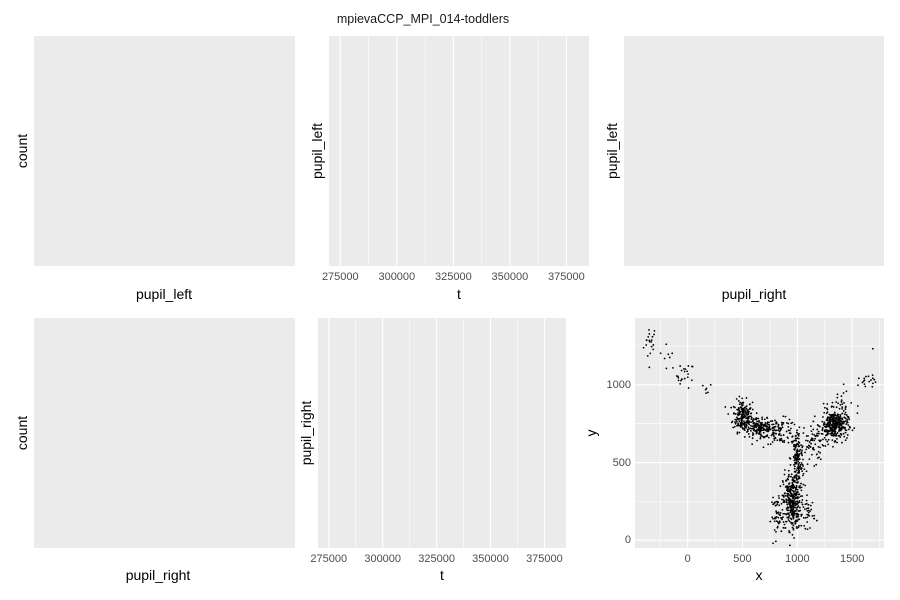  What do you see at coordinates (317, 151) in the screenshot?
I see `line-pupil-left-ylabel: pupil_left` at bounding box center [317, 151].